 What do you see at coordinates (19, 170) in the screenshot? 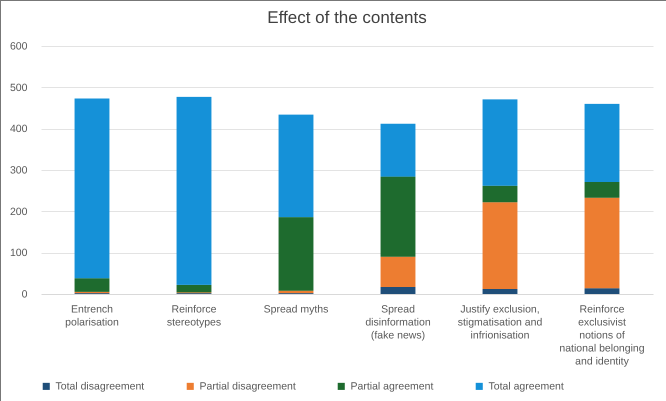
I see `y-tick-label: 300` at bounding box center [19, 170].